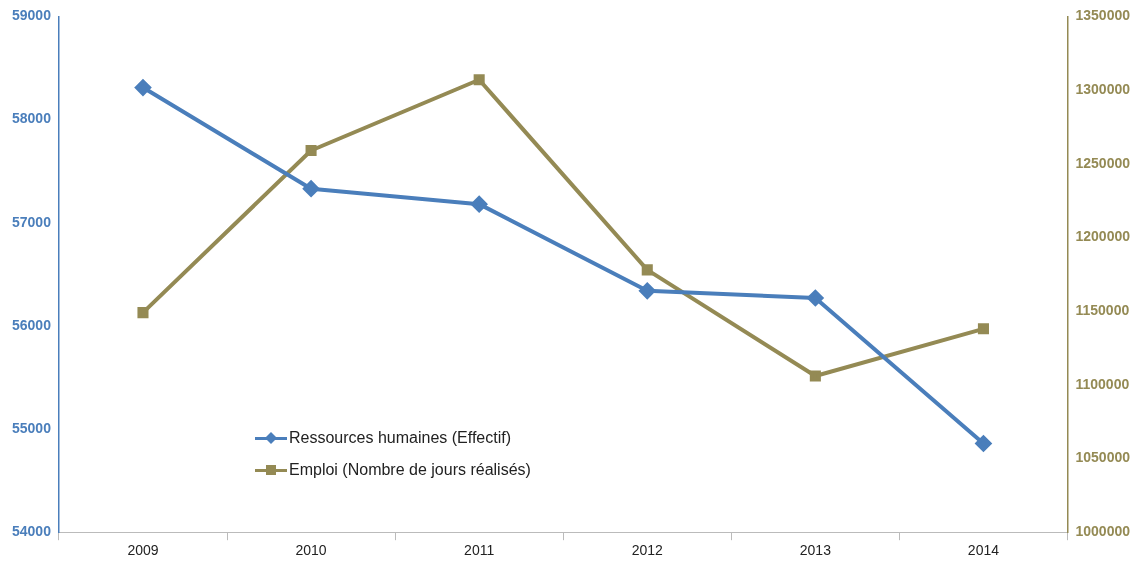 The width and height of the screenshot is (1142, 569). Describe the element at coordinates (1103, 15) in the screenshot. I see `y2-tick-label: 1350000` at that location.